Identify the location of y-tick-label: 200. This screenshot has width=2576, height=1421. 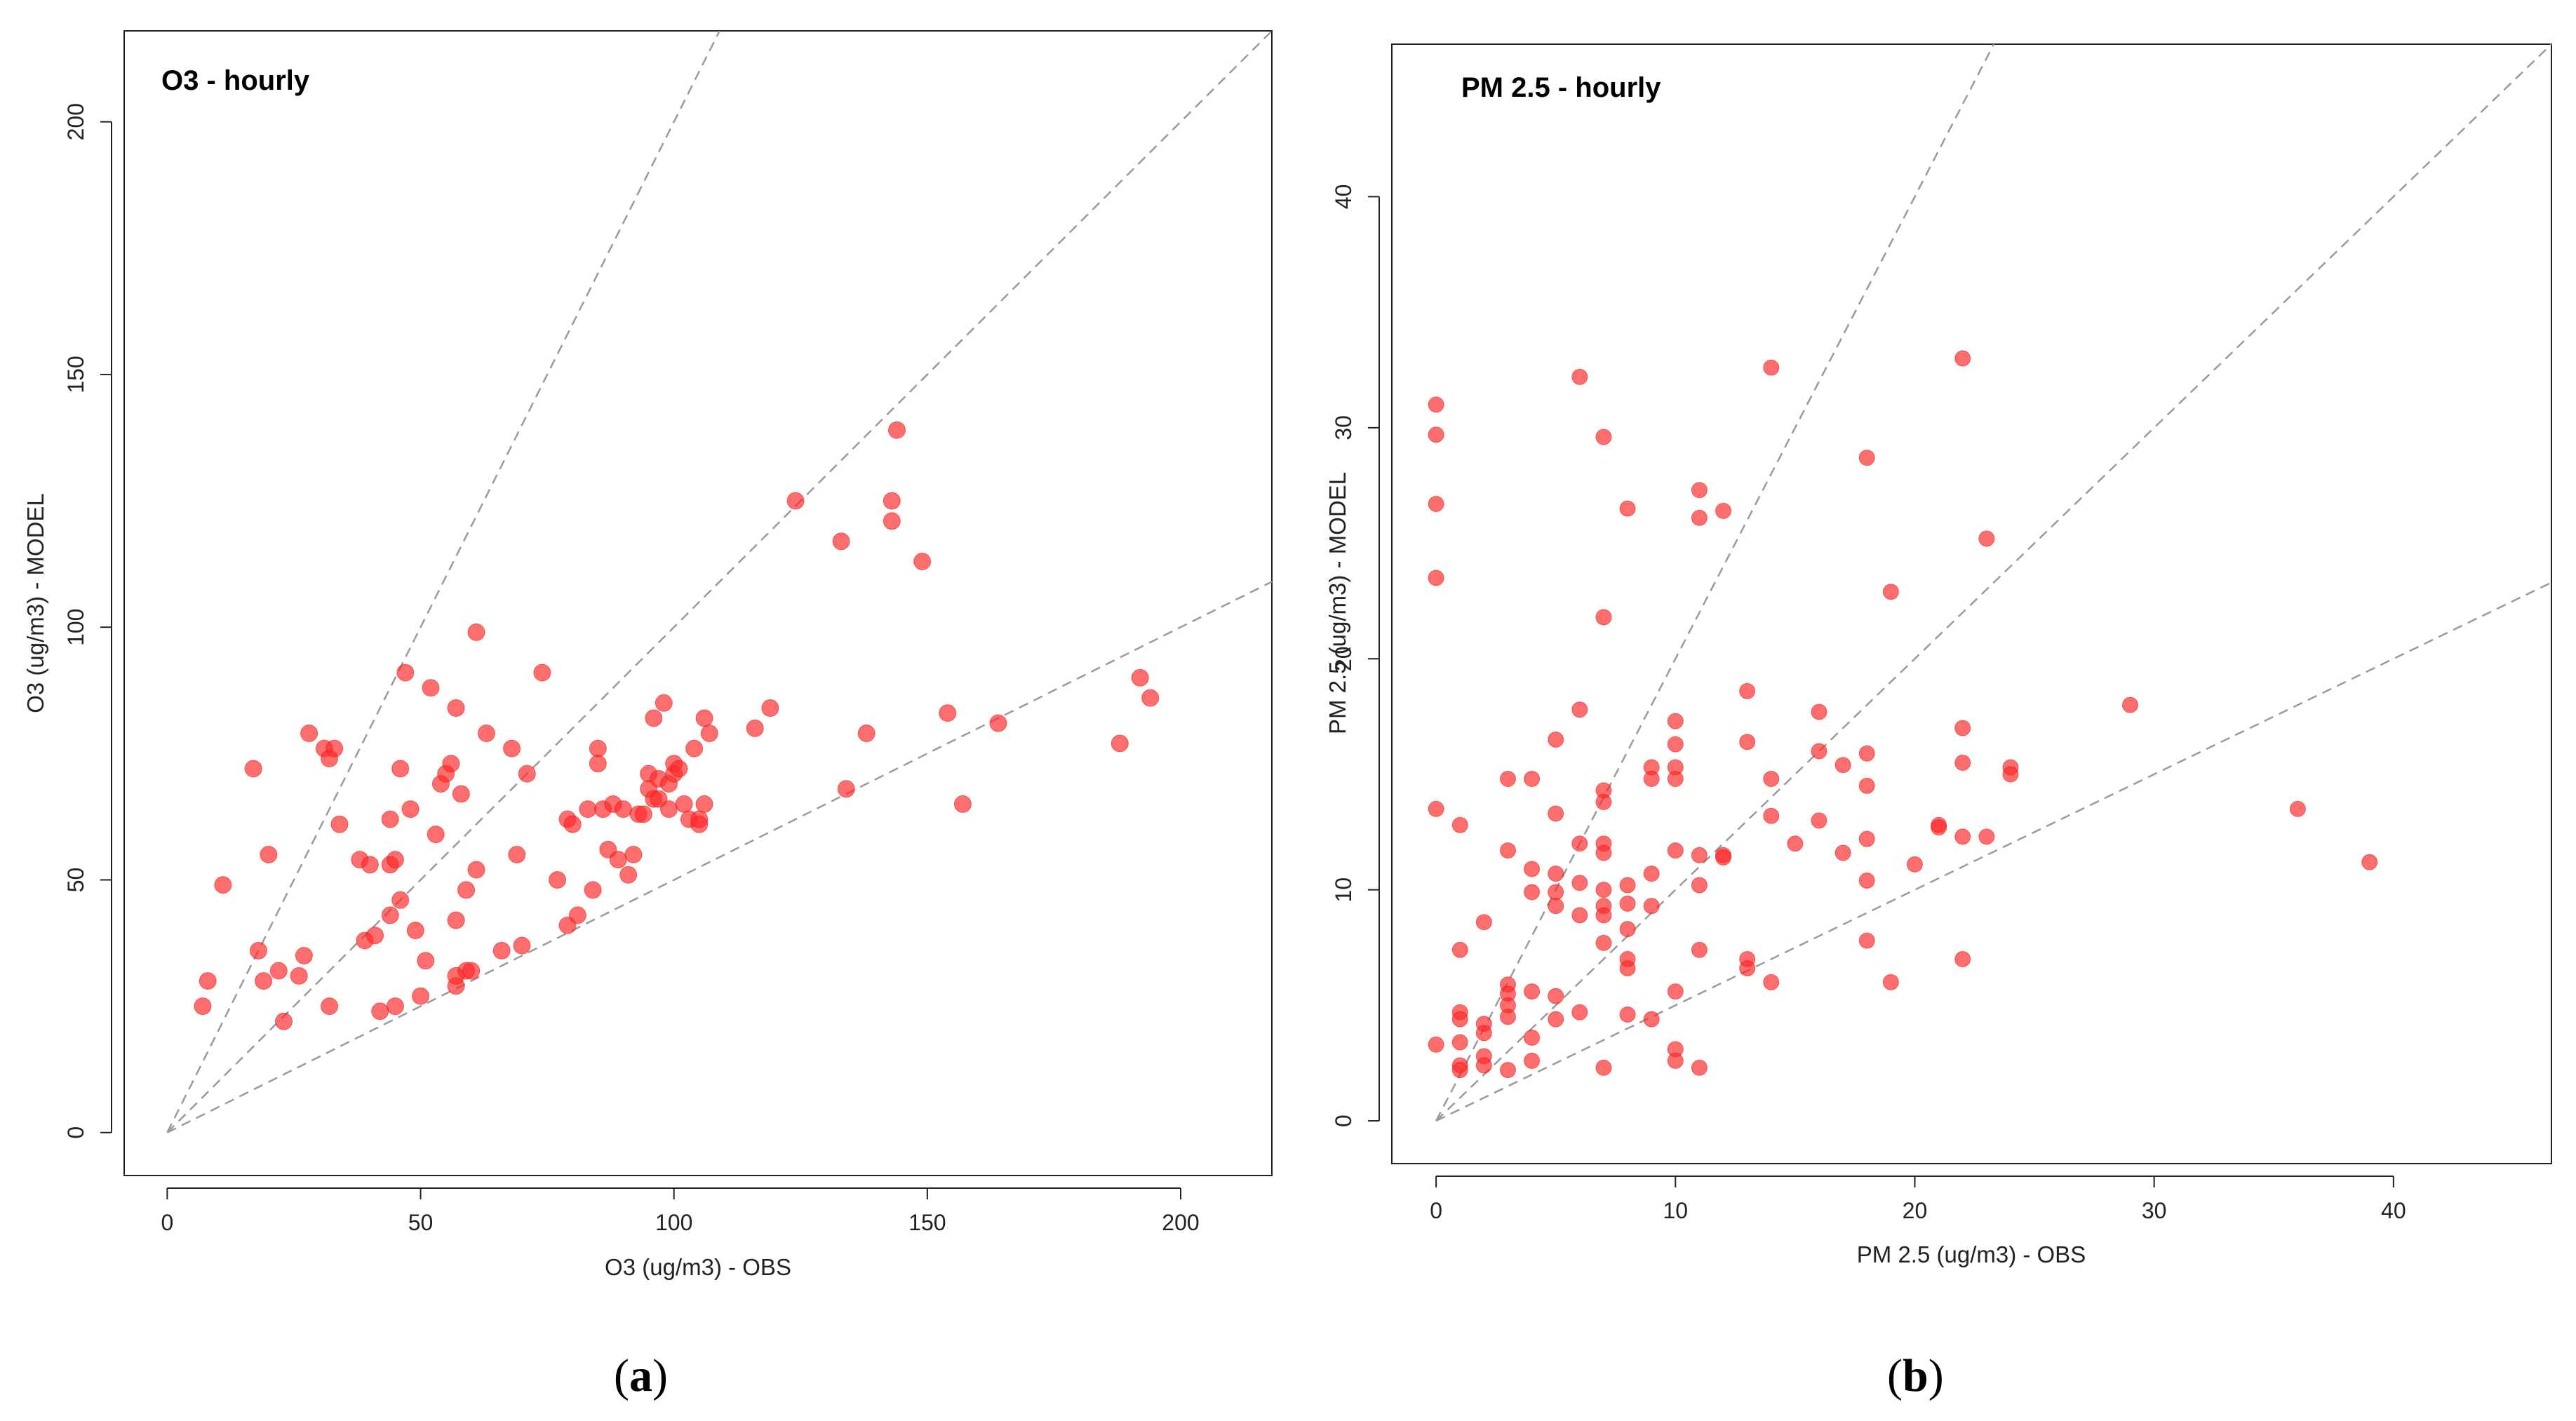
(75, 121).